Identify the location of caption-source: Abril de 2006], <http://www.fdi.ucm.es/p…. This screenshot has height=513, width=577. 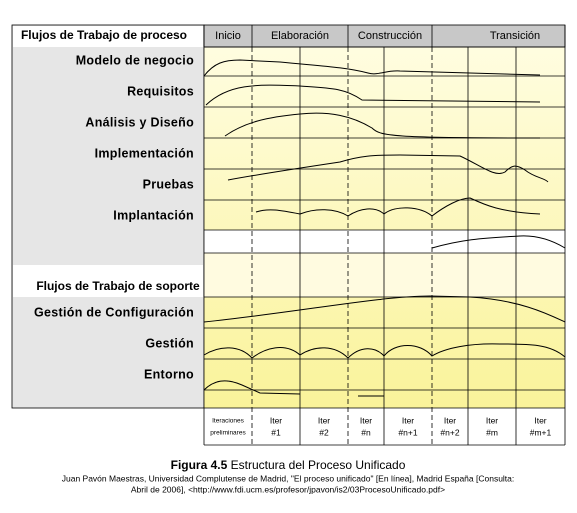
(288, 489).